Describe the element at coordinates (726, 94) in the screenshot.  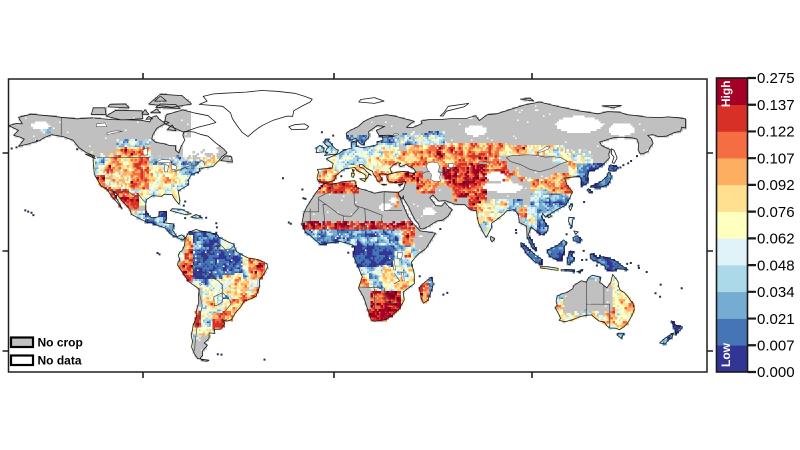
I see `svg-text: High` at that location.